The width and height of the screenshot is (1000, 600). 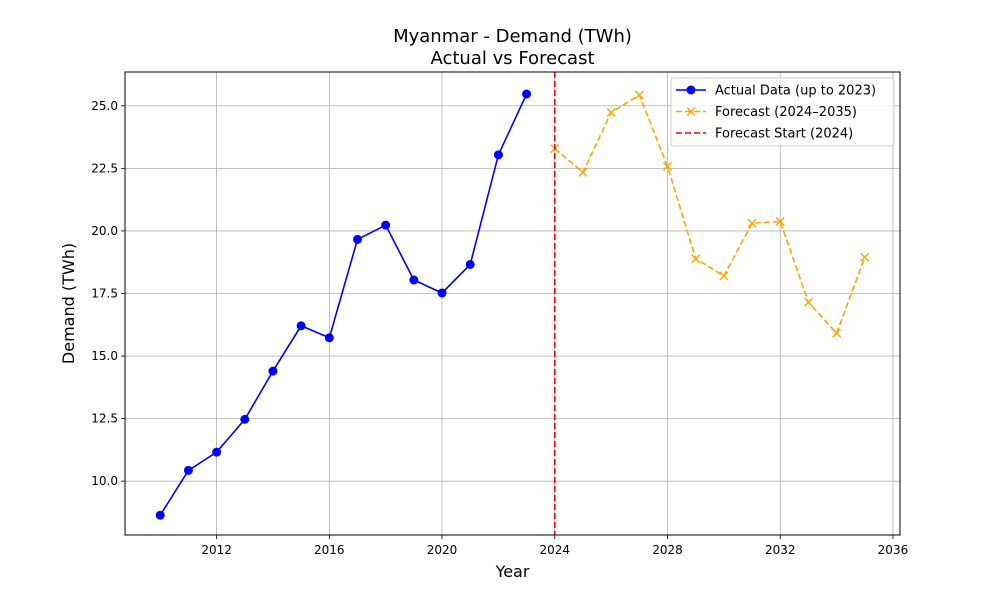 What do you see at coordinates (216, 550) in the screenshot?
I see `x-tick-label: 2012` at bounding box center [216, 550].